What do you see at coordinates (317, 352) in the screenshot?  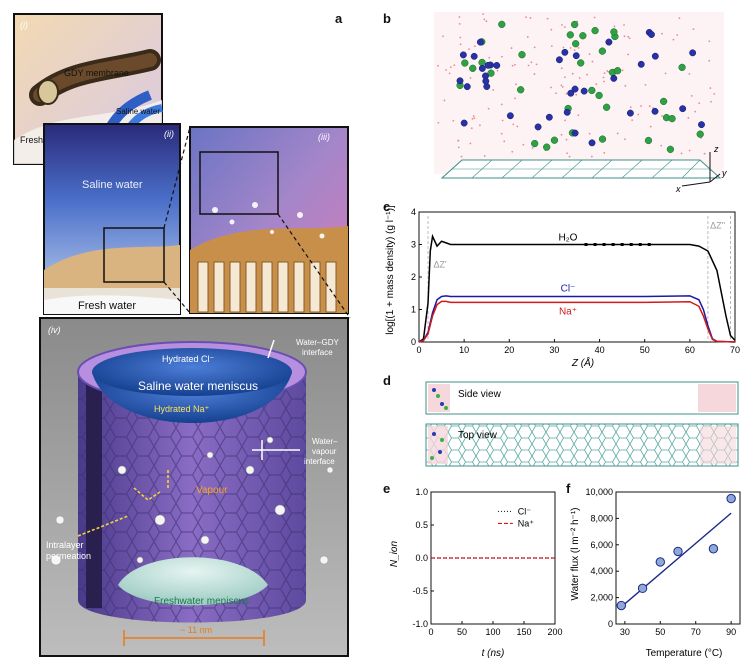 I see `water-gdy-label-2: interface` at bounding box center [317, 352].